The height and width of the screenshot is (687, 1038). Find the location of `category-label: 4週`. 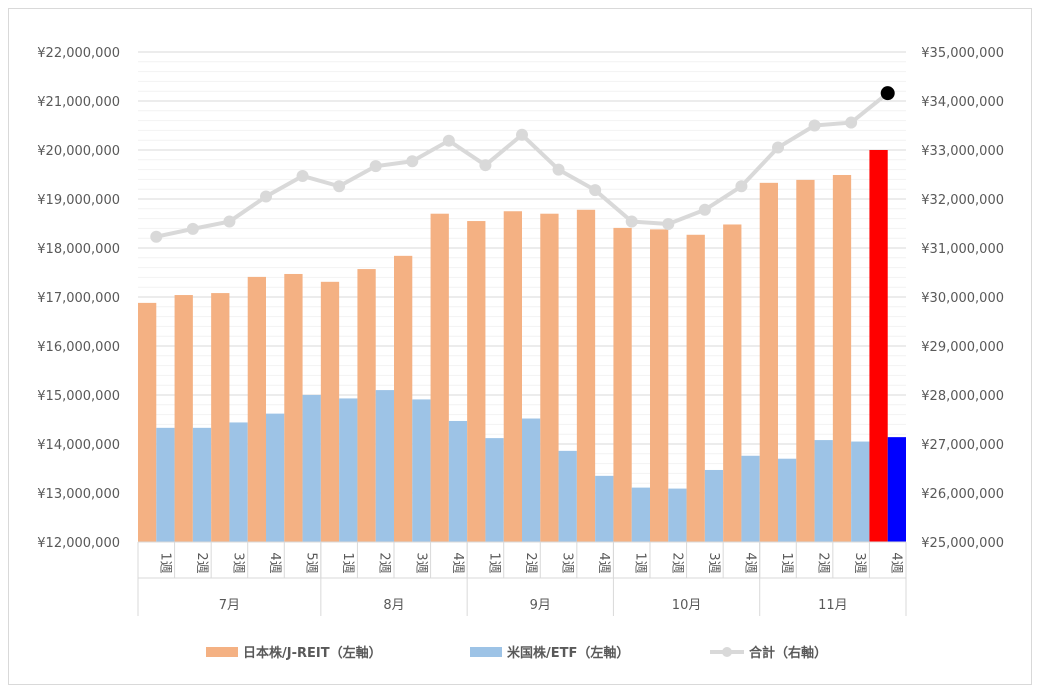

category-label: 4週 is located at coordinates (457, 562).